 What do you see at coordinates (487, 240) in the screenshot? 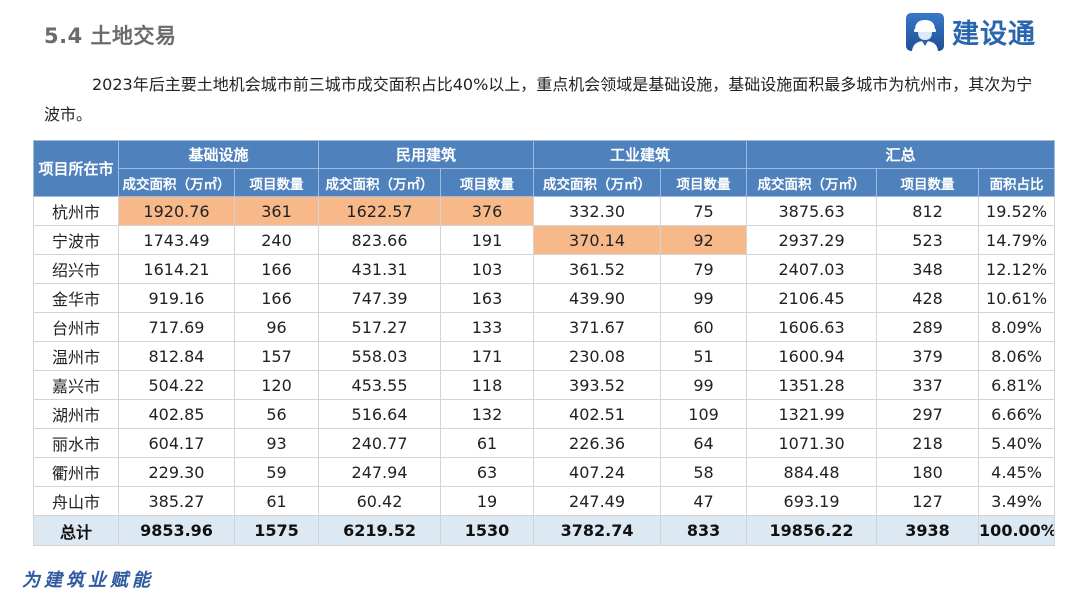
I see `value-cell: 191` at bounding box center [487, 240].